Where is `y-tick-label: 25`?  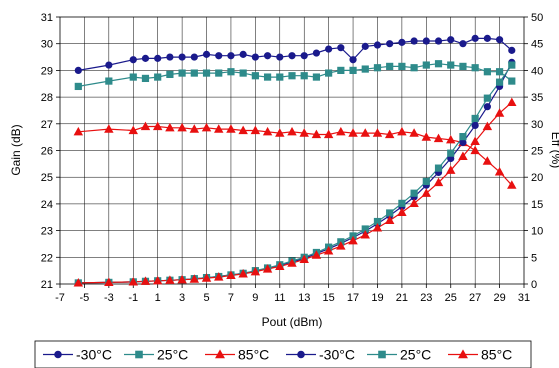
y-tick-label: 25 is located at coordinates (47, 178).